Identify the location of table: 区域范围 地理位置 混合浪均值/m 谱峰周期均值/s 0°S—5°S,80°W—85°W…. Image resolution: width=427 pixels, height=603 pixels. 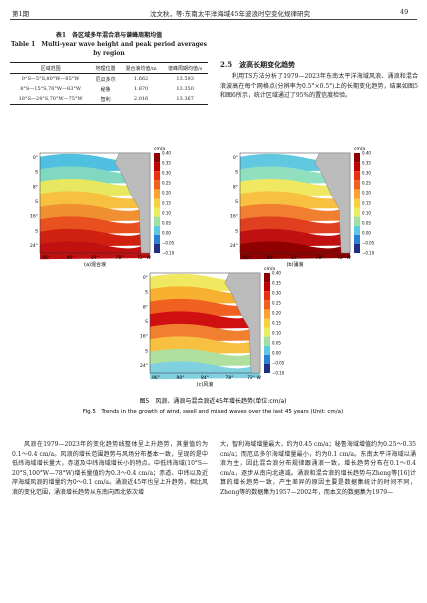
(109, 83).